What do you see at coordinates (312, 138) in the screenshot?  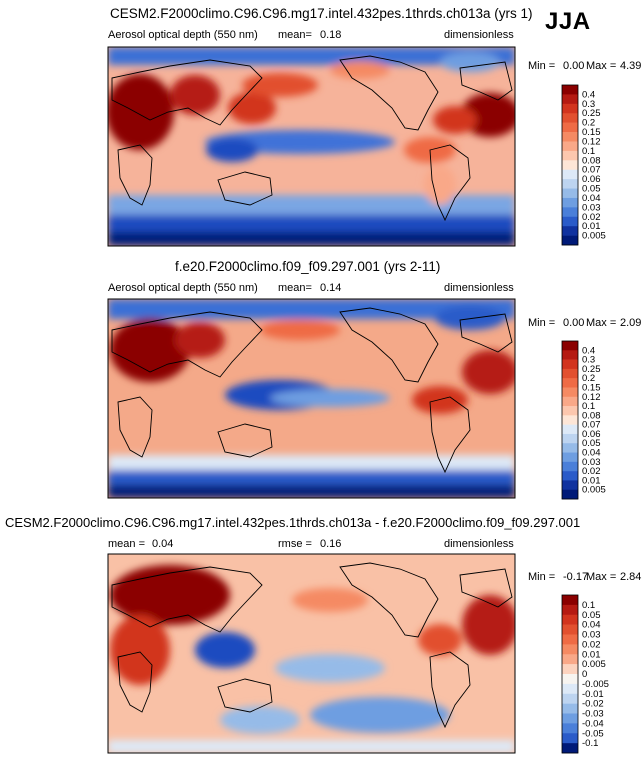 I see `panel1-coastlines` at bounding box center [312, 138].